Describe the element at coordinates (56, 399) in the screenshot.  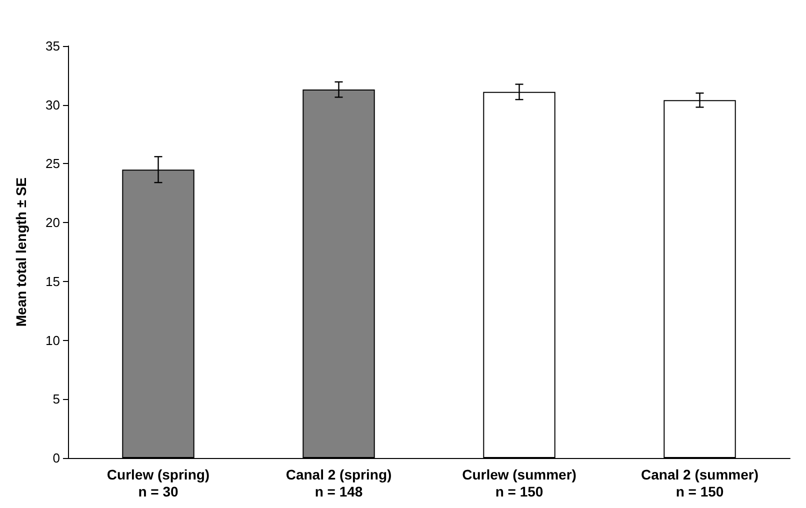
I see `y-tick-label: 5` at that location.